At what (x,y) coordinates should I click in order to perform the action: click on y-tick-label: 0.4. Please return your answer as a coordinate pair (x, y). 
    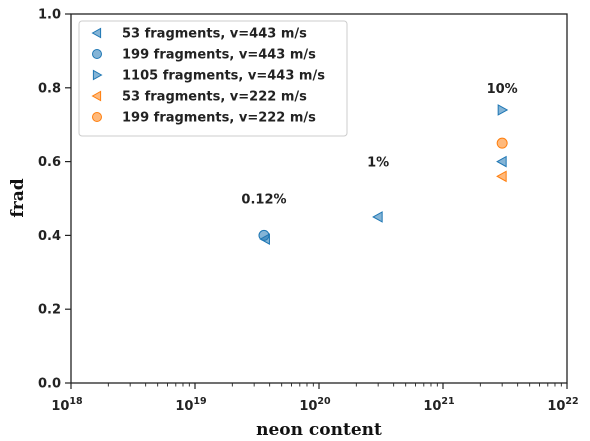
    Looking at the image, I should click on (49, 236).